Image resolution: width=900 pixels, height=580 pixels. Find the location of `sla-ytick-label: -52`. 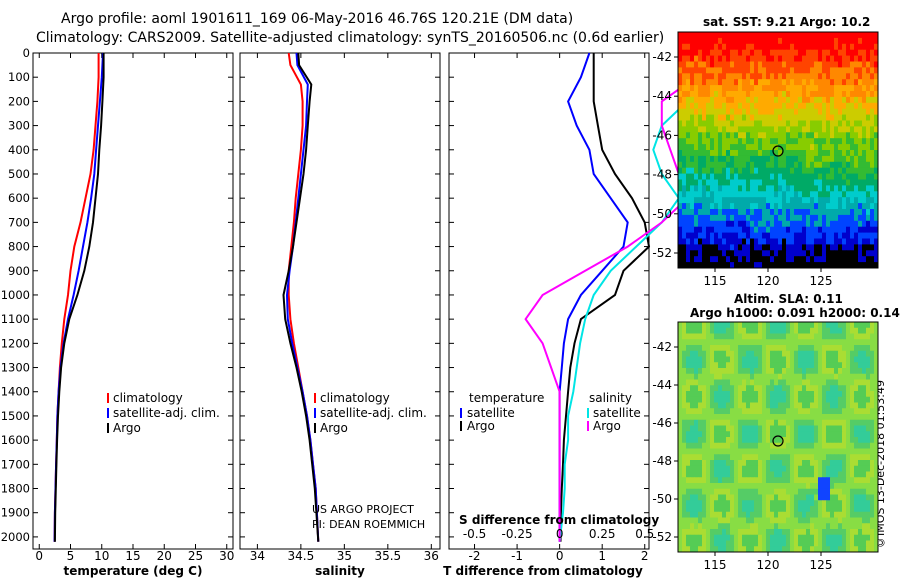

sla-ytick-label: -52 is located at coordinates (662, 537).